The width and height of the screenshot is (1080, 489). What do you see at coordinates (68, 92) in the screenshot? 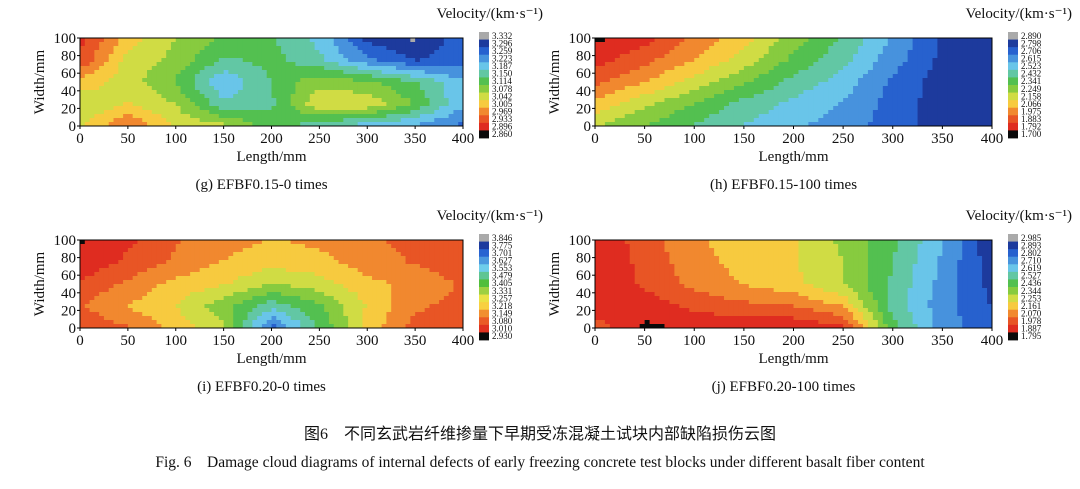
I see `y-tick-label: 40` at bounding box center [68, 92].